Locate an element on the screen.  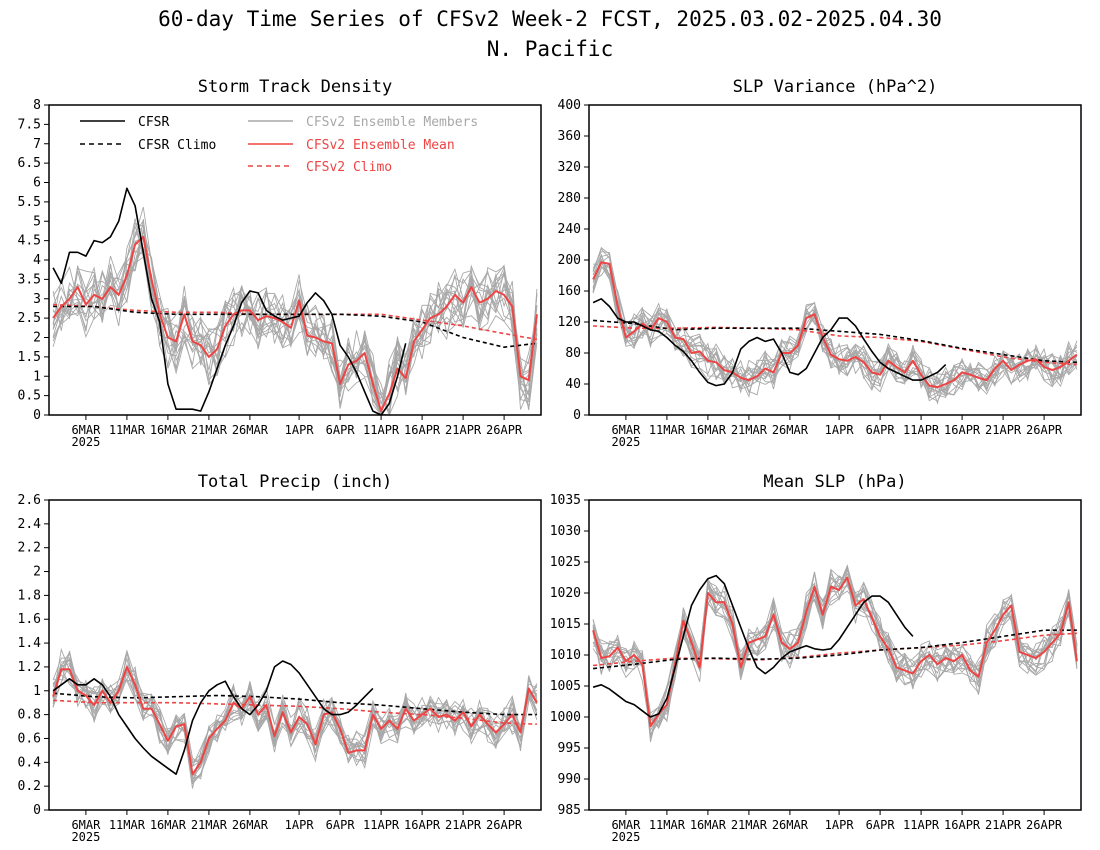
y-tick-label: 6.5 is located at coordinates (29, 163).